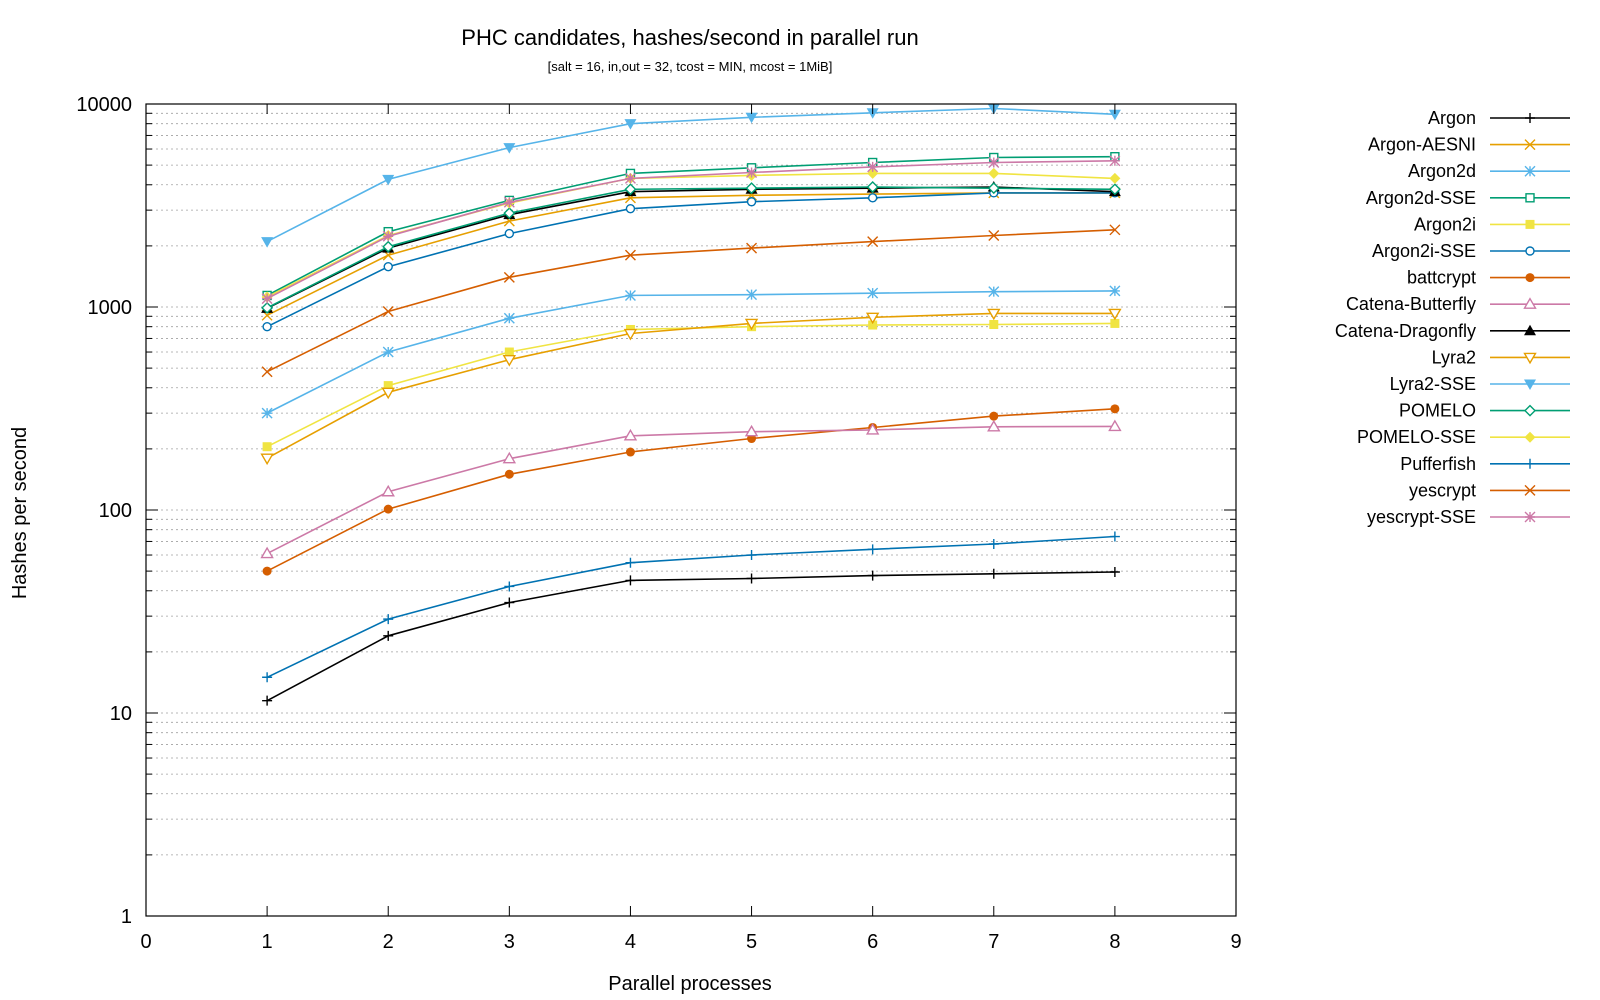  What do you see at coordinates (1421, 517) in the screenshot?
I see `legend-label: yescrypt-SSE` at bounding box center [1421, 517].